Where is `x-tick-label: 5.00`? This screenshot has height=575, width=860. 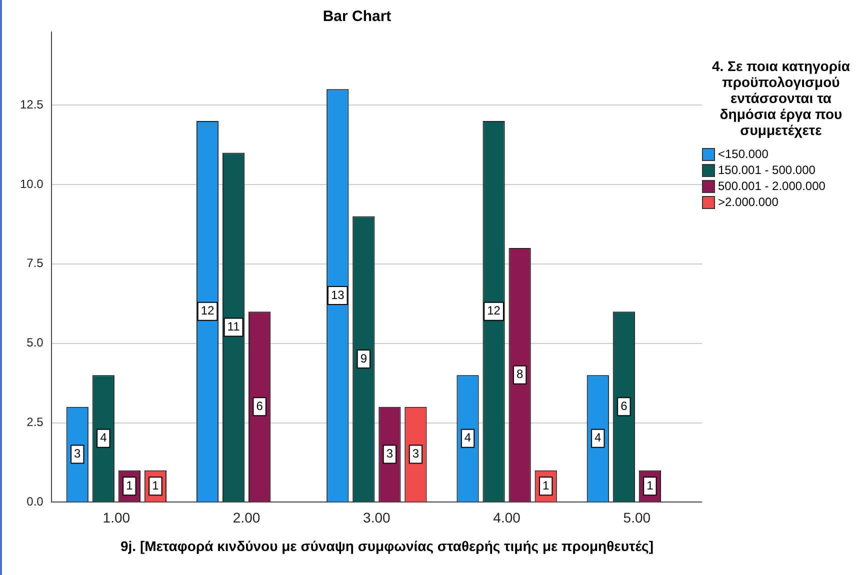
x-tick-label: 5.00 is located at coordinates (637, 517).